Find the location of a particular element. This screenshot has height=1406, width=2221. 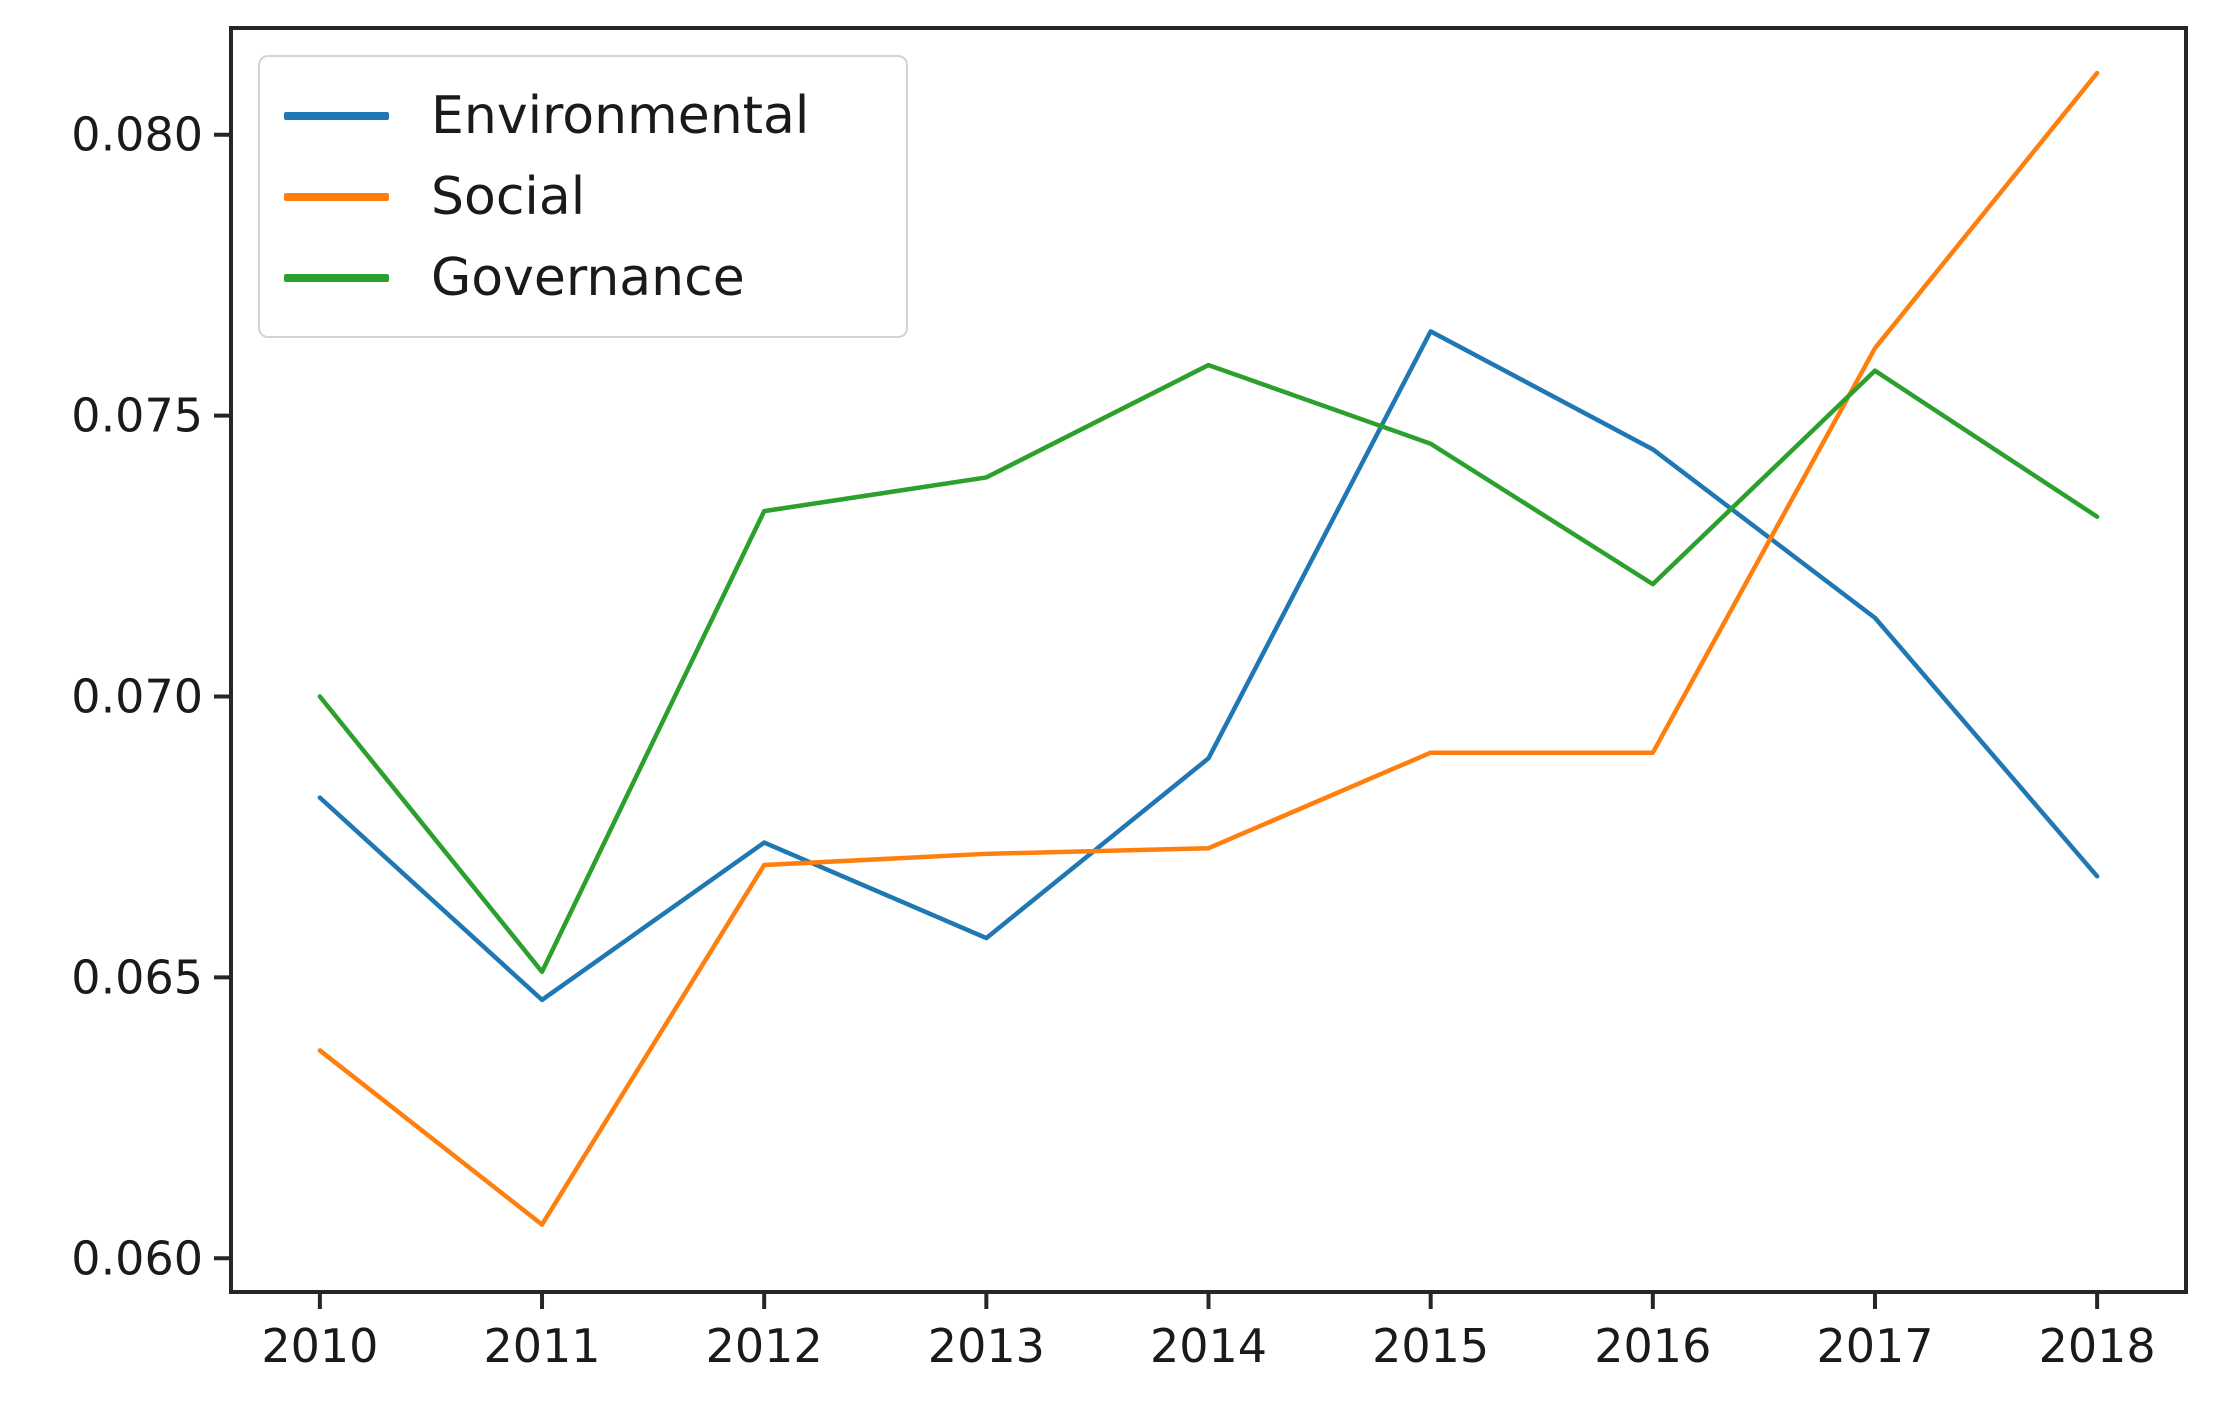

x-tick-label: 2011 is located at coordinates (541, 1346).